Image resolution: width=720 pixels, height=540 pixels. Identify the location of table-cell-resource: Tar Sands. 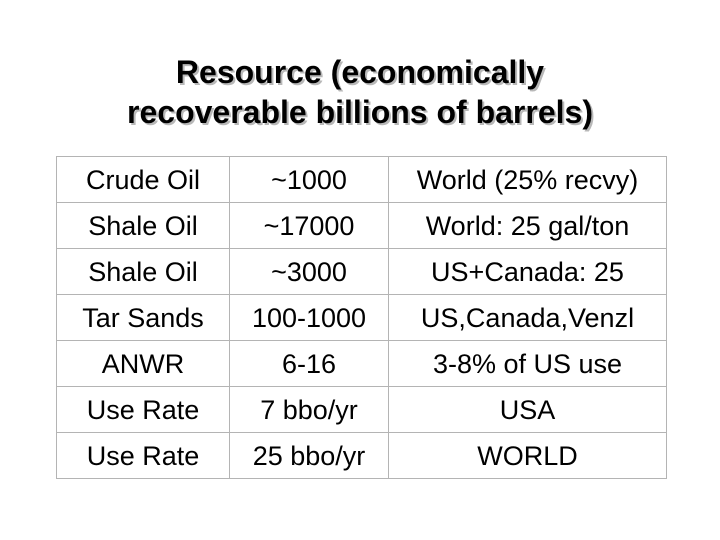
(143, 317).